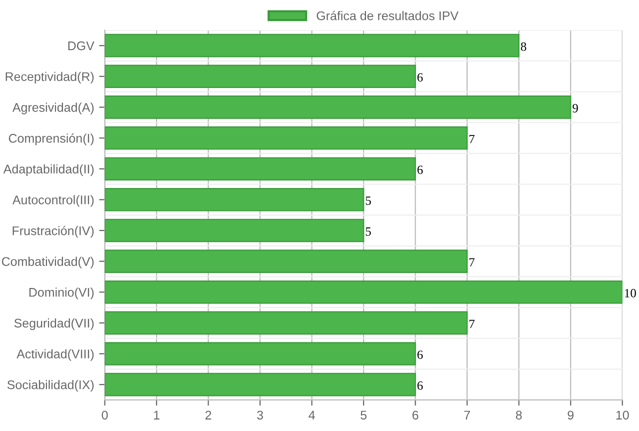  What do you see at coordinates (519, 415) in the screenshot?
I see `x-tick-label: 8` at bounding box center [519, 415].